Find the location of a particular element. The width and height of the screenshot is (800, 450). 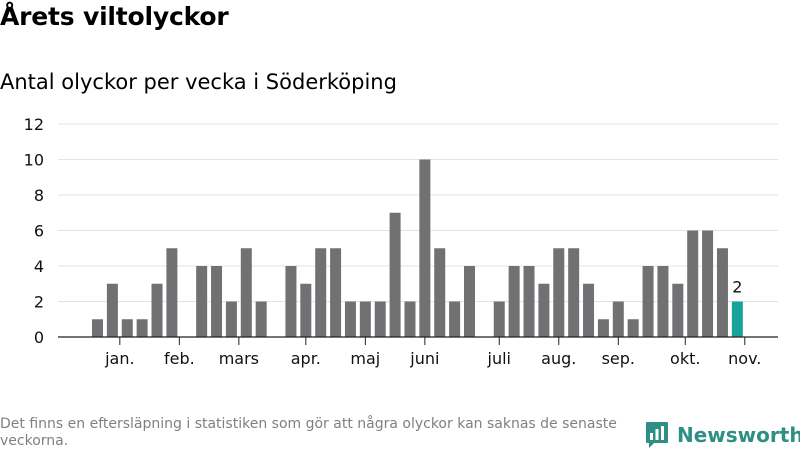

chart-title: Årets viltolyckor is located at coordinates (114, 16).